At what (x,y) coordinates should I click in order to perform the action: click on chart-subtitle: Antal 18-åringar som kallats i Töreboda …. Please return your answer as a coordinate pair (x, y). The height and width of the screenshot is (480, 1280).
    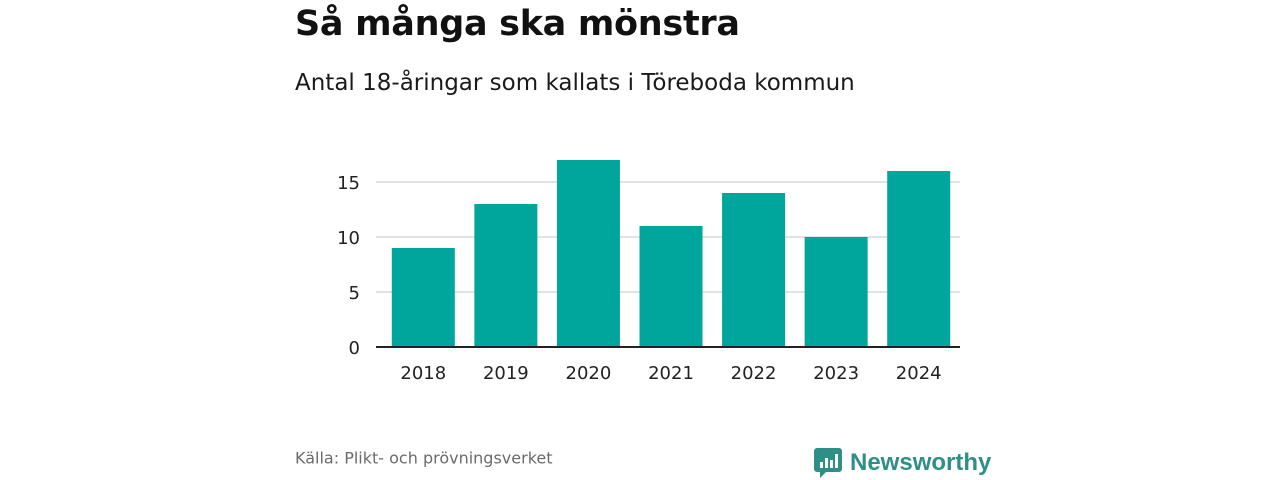
    Looking at the image, I should click on (575, 83).